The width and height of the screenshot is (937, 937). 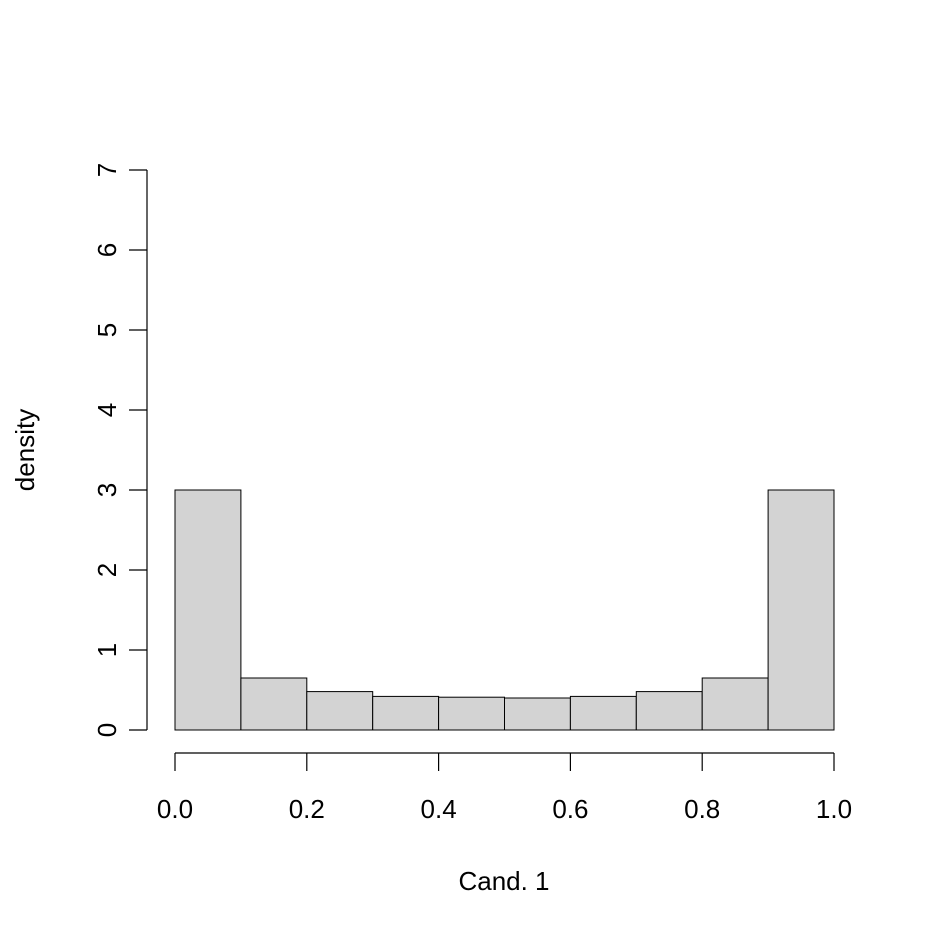 What do you see at coordinates (107, 330) in the screenshot?
I see `y-tick-label-5: 5` at bounding box center [107, 330].